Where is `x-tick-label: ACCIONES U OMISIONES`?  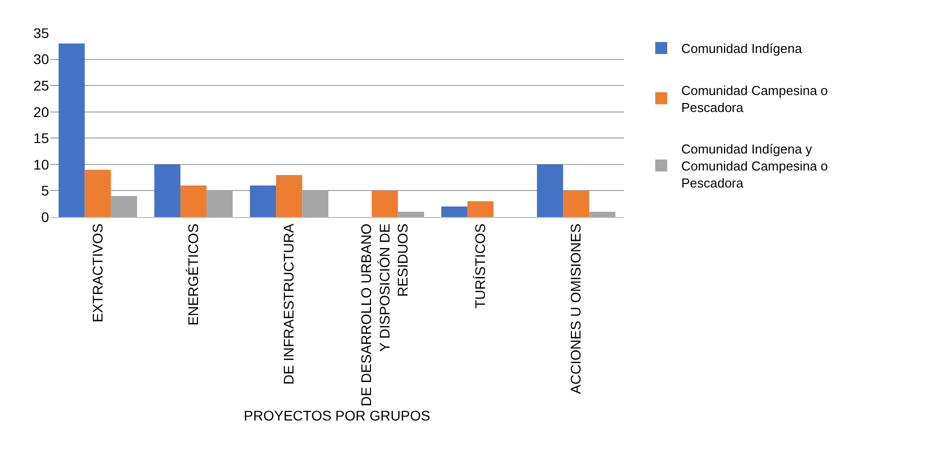 x-tick-label: ACCIONES U OMISIONES is located at coordinates (576, 309).